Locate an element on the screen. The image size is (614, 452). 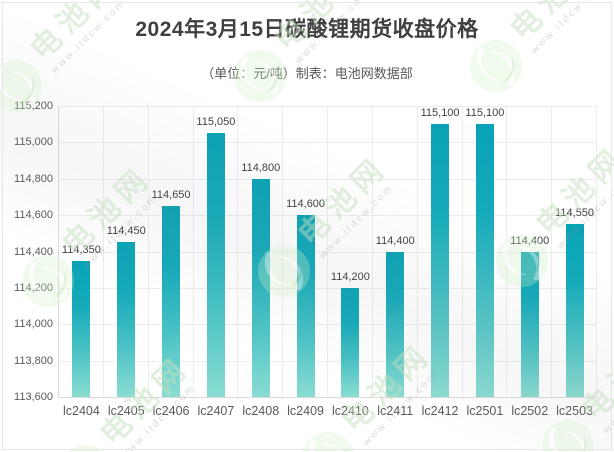
bar-value-label: 114,650 is located at coordinates (171, 195).